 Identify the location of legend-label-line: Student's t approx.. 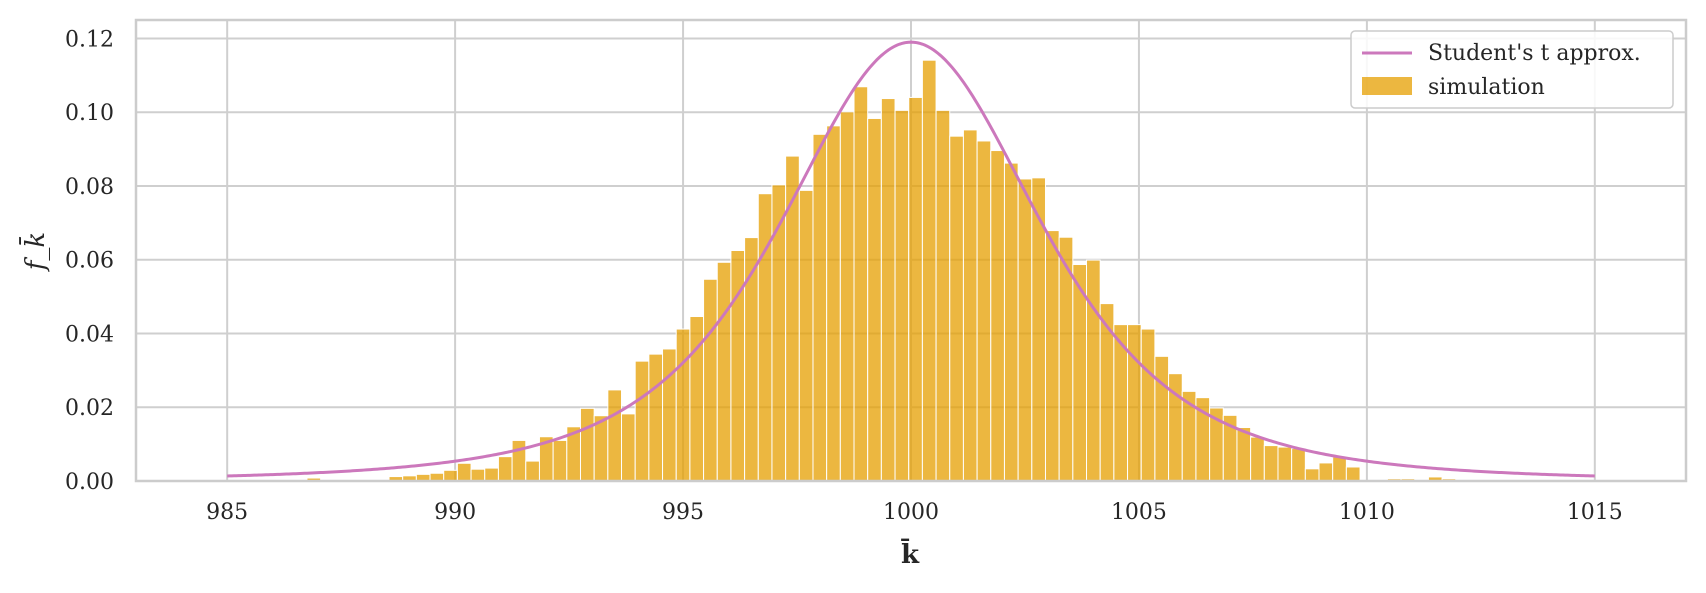
(1534, 53).